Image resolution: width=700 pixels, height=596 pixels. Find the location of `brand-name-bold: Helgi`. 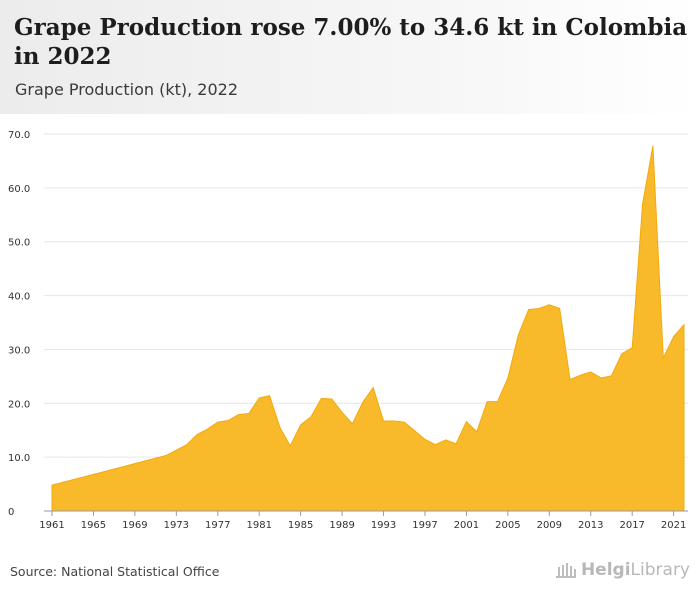

brand-name-bold: Helgi is located at coordinates (605, 570).